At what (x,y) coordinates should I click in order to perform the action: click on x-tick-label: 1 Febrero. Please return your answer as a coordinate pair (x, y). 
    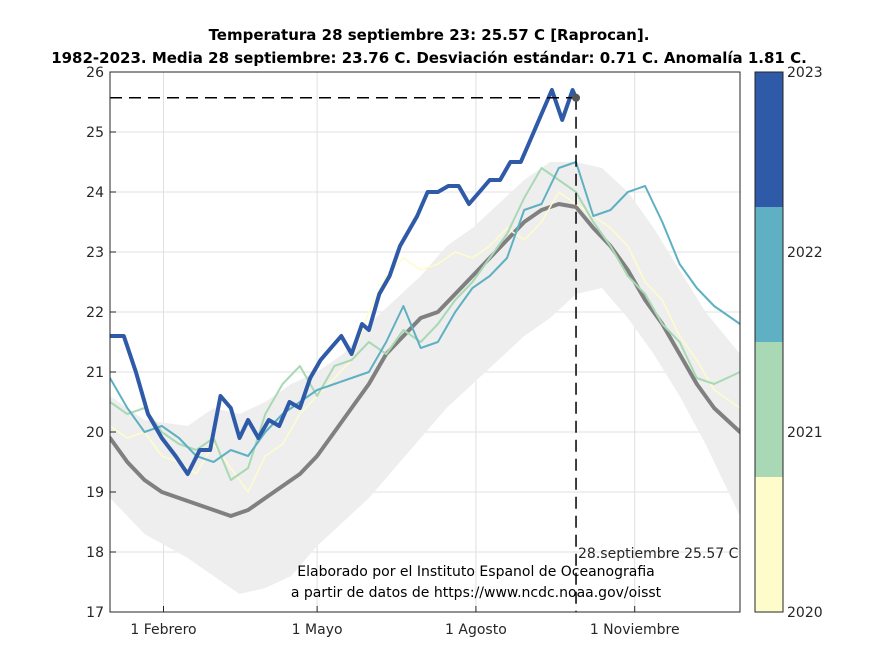
    Looking at the image, I should click on (163, 630).